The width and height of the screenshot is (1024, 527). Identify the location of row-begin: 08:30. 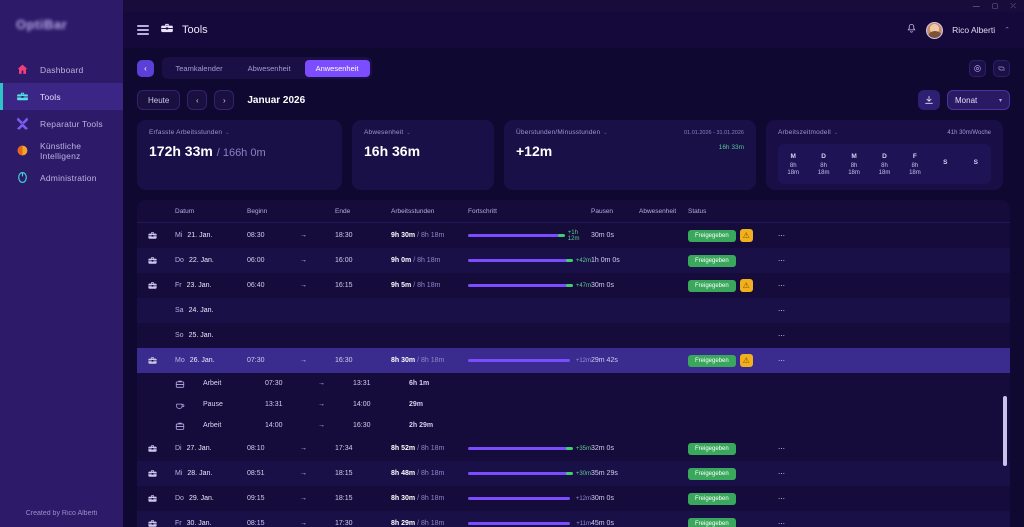
(256, 235).